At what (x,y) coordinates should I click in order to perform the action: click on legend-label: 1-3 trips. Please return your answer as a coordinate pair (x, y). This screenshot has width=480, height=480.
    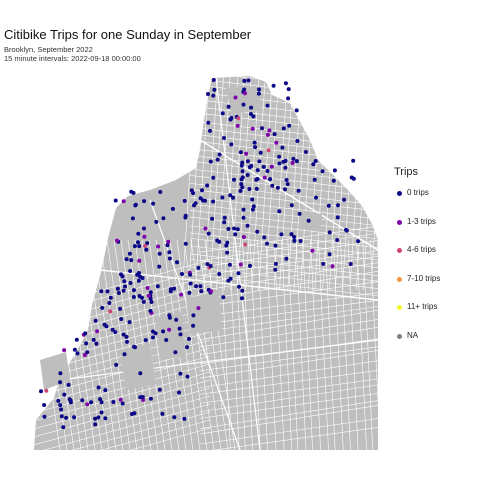
    Looking at the image, I should click on (421, 221).